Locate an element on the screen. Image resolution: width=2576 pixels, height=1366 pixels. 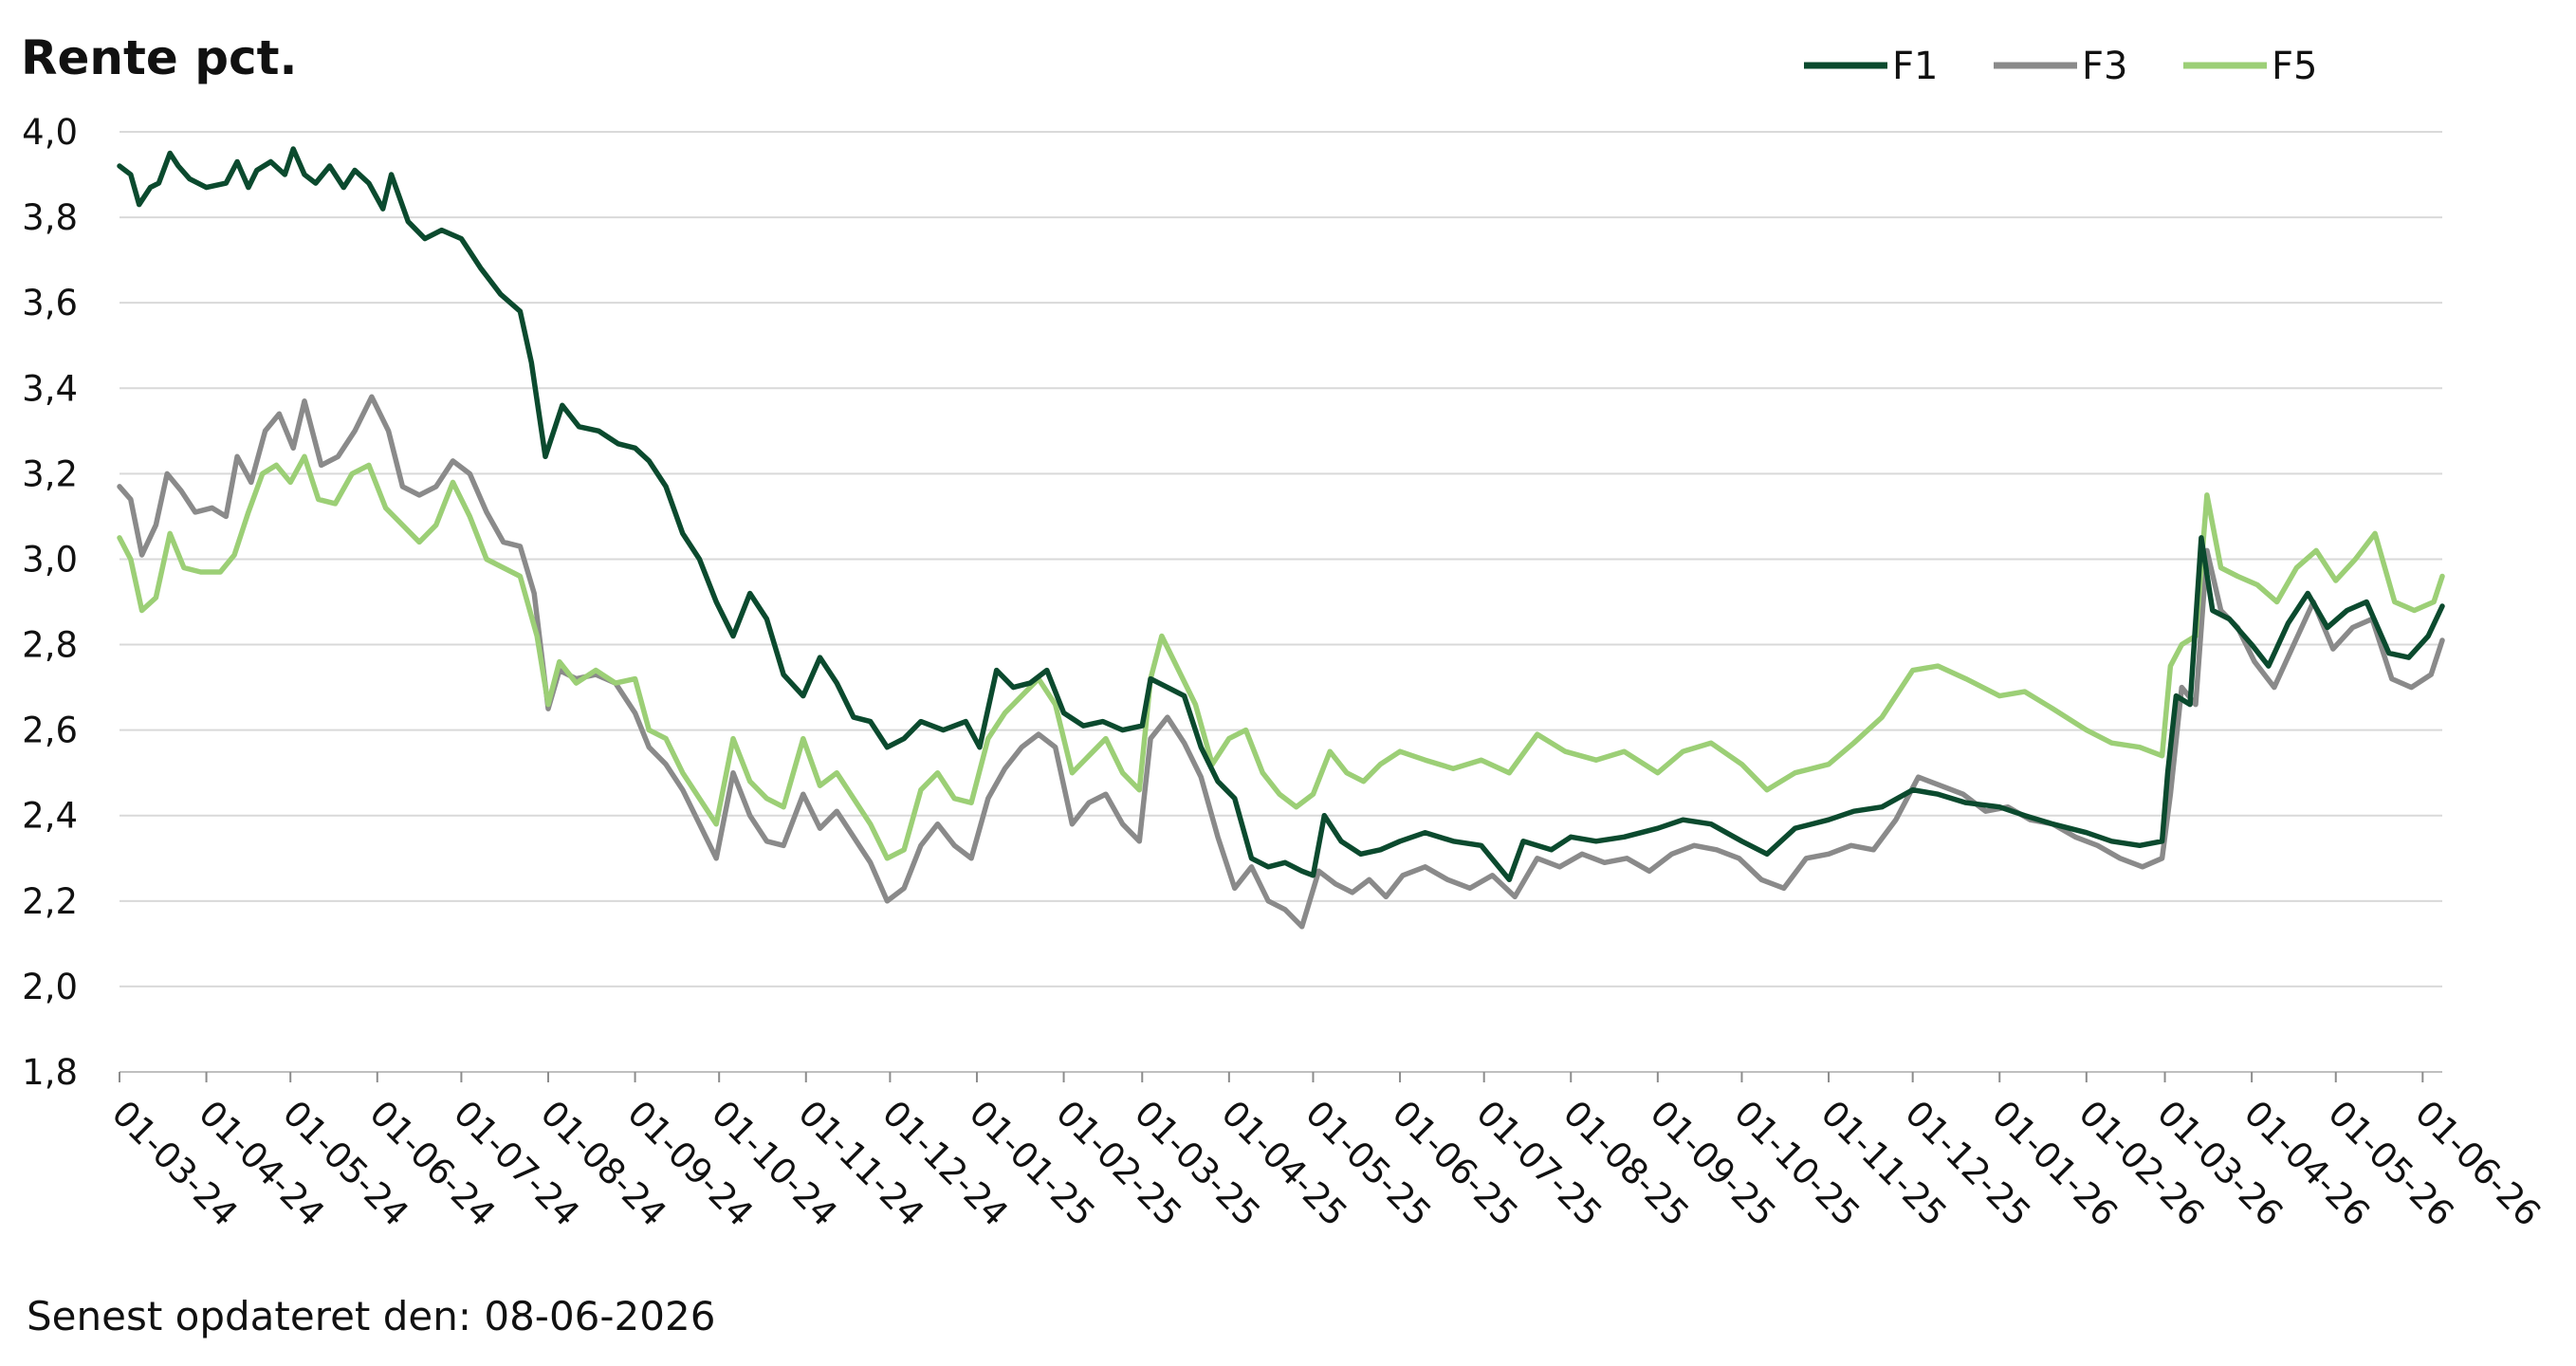
y-tick-label: 3,8 is located at coordinates (50, 217).